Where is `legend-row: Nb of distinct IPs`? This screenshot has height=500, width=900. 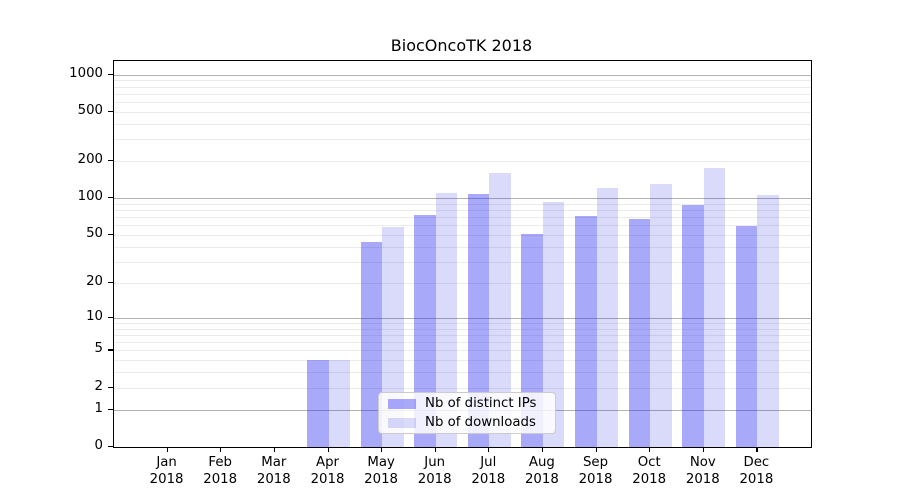
legend-row: Nb of distinct IPs is located at coordinates (467, 403).